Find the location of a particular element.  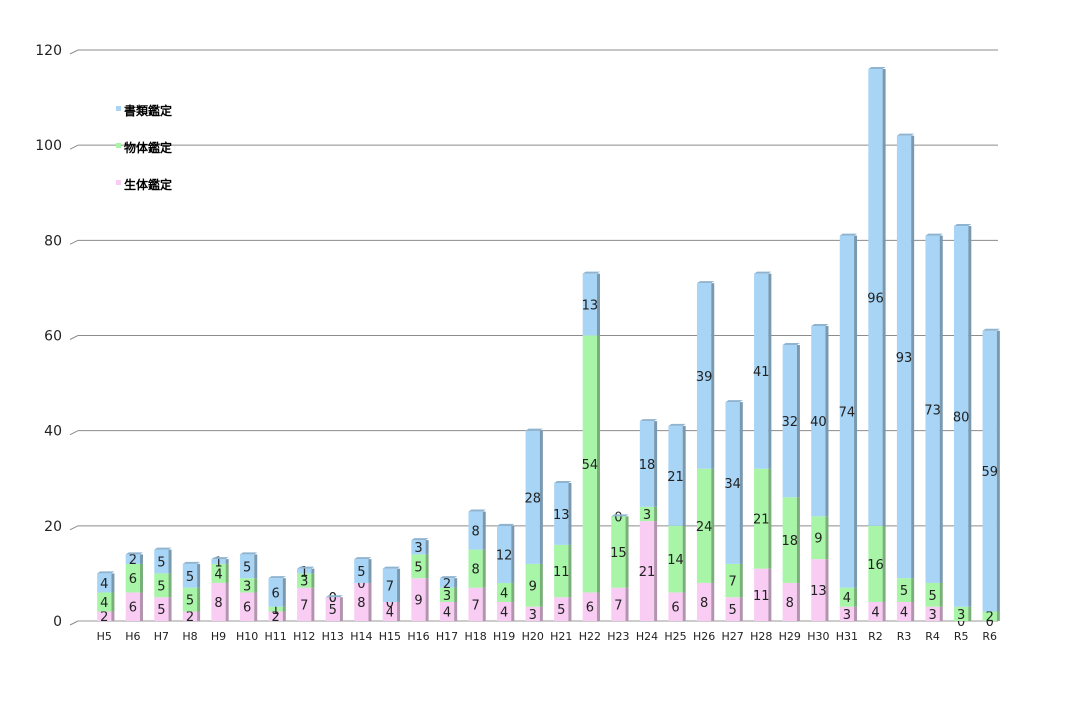

legend-swatch is located at coordinates (118, 145).